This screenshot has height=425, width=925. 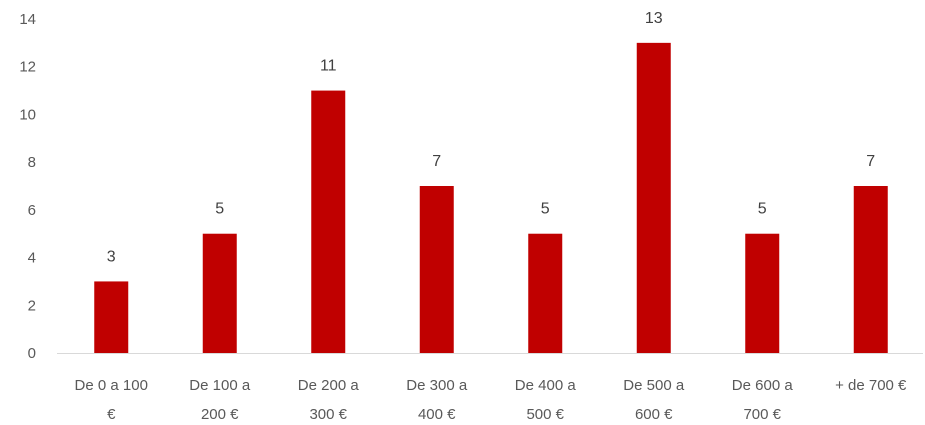 I want to click on x-category-label: De 400 a 500 €, so click(x=546, y=400).